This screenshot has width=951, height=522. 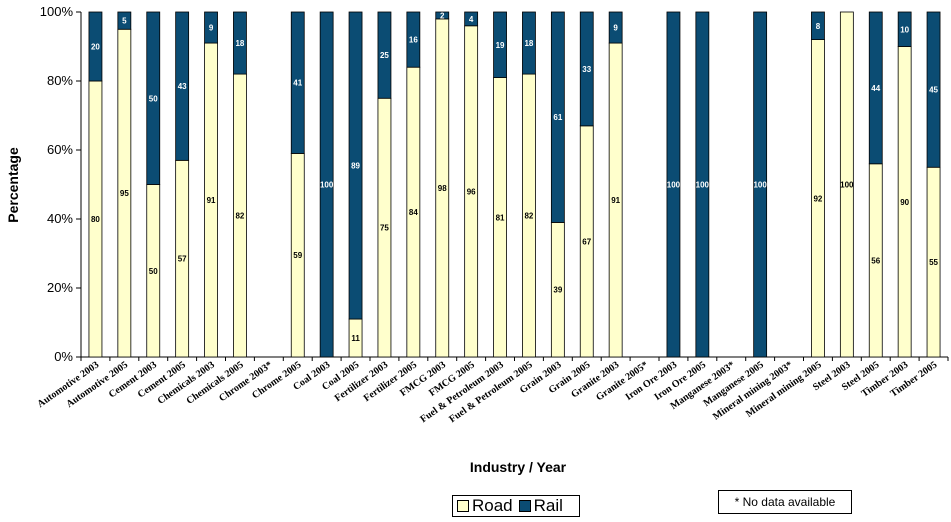 What do you see at coordinates (463, 506) in the screenshot?
I see `legend-swatch-road` at bounding box center [463, 506].